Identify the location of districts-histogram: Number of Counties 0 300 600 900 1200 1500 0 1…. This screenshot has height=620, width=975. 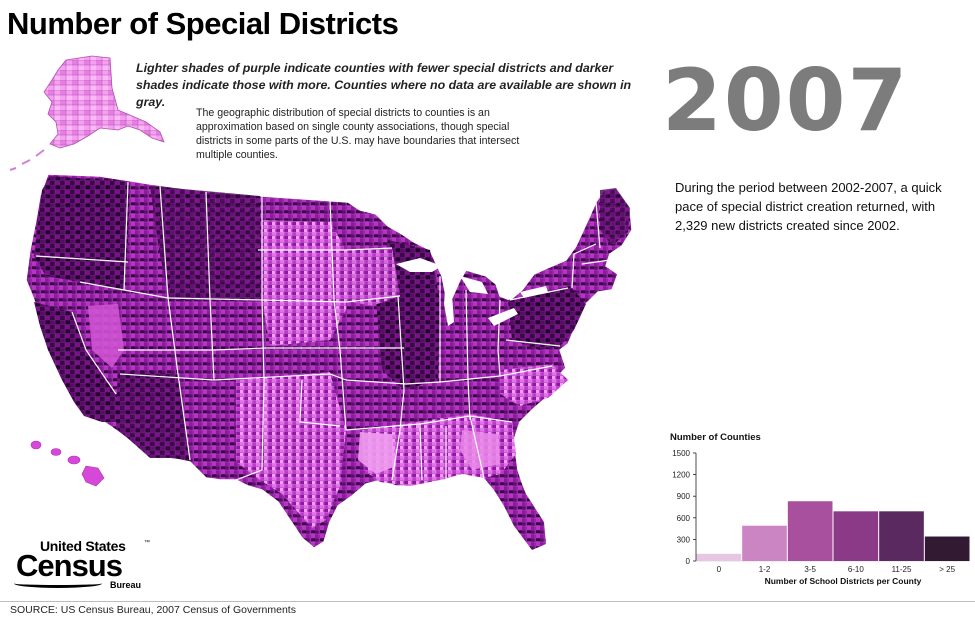
(820, 509).